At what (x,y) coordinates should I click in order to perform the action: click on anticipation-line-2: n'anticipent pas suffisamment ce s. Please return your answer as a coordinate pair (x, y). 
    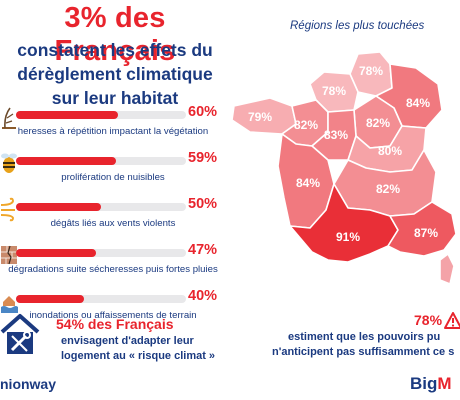
    Looking at the image, I should click on (363, 352).